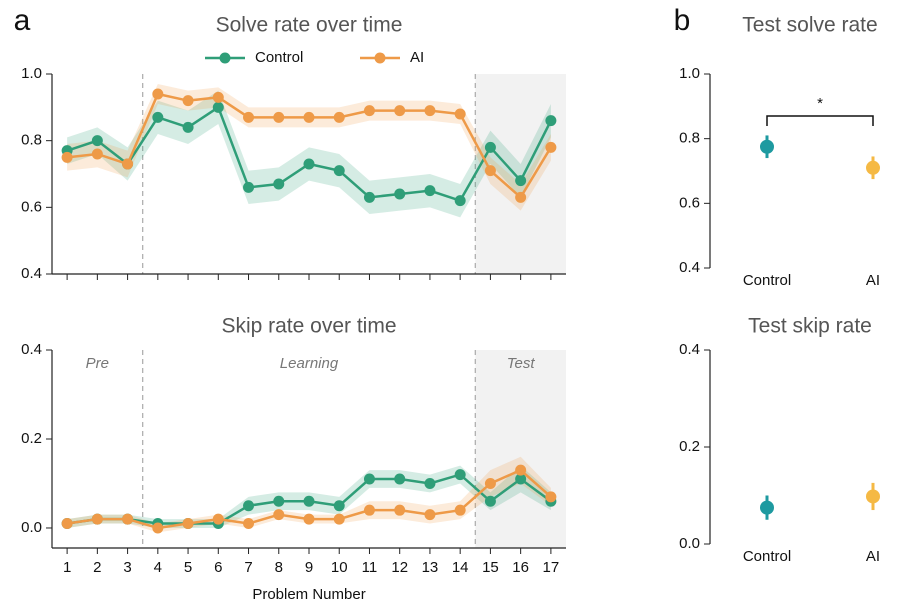  Describe the element at coordinates (67, 567) in the screenshot. I see `x-tick-label: 1` at that location.